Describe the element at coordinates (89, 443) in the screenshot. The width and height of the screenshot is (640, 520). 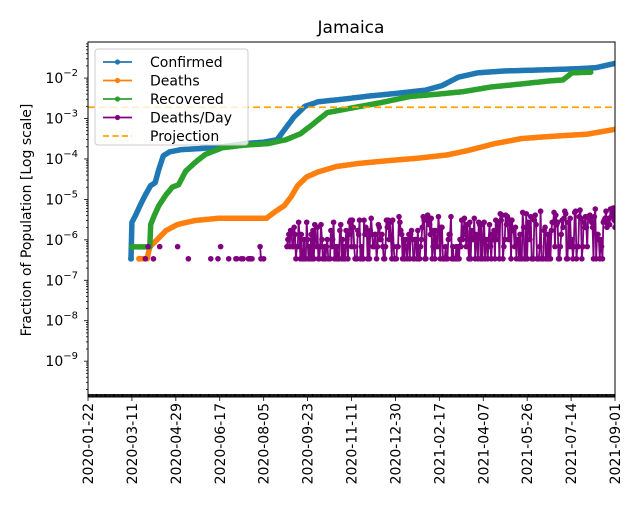
I see `x-tick-label: 2020-01-22` at that location.